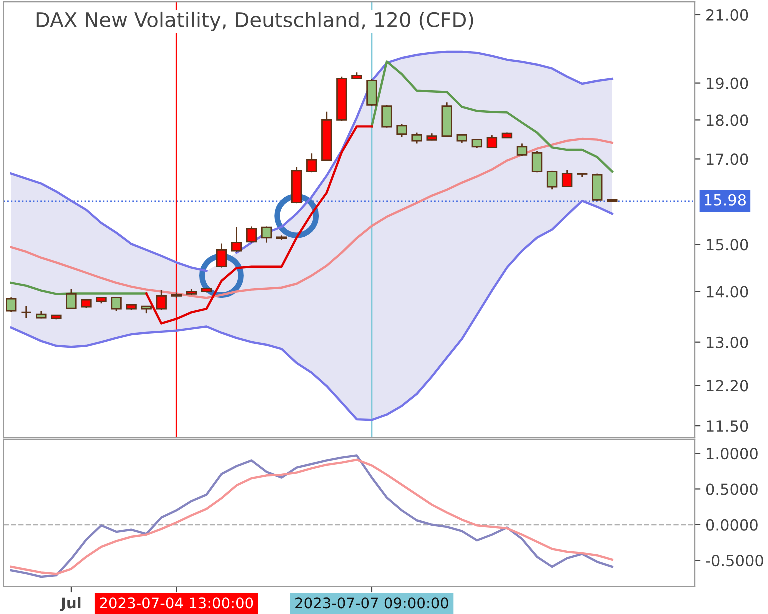 The width and height of the screenshot is (768, 614). Describe the element at coordinates (732, 525) in the screenshot. I see `y-tick-label: 0.0000` at that location.